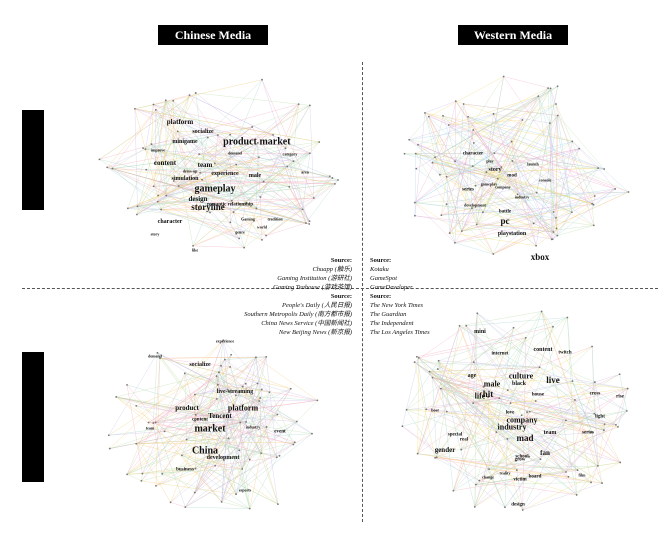  What do you see at coordinates (180, 122) in the screenshot?
I see `keyword-label: platform` at bounding box center [180, 122].